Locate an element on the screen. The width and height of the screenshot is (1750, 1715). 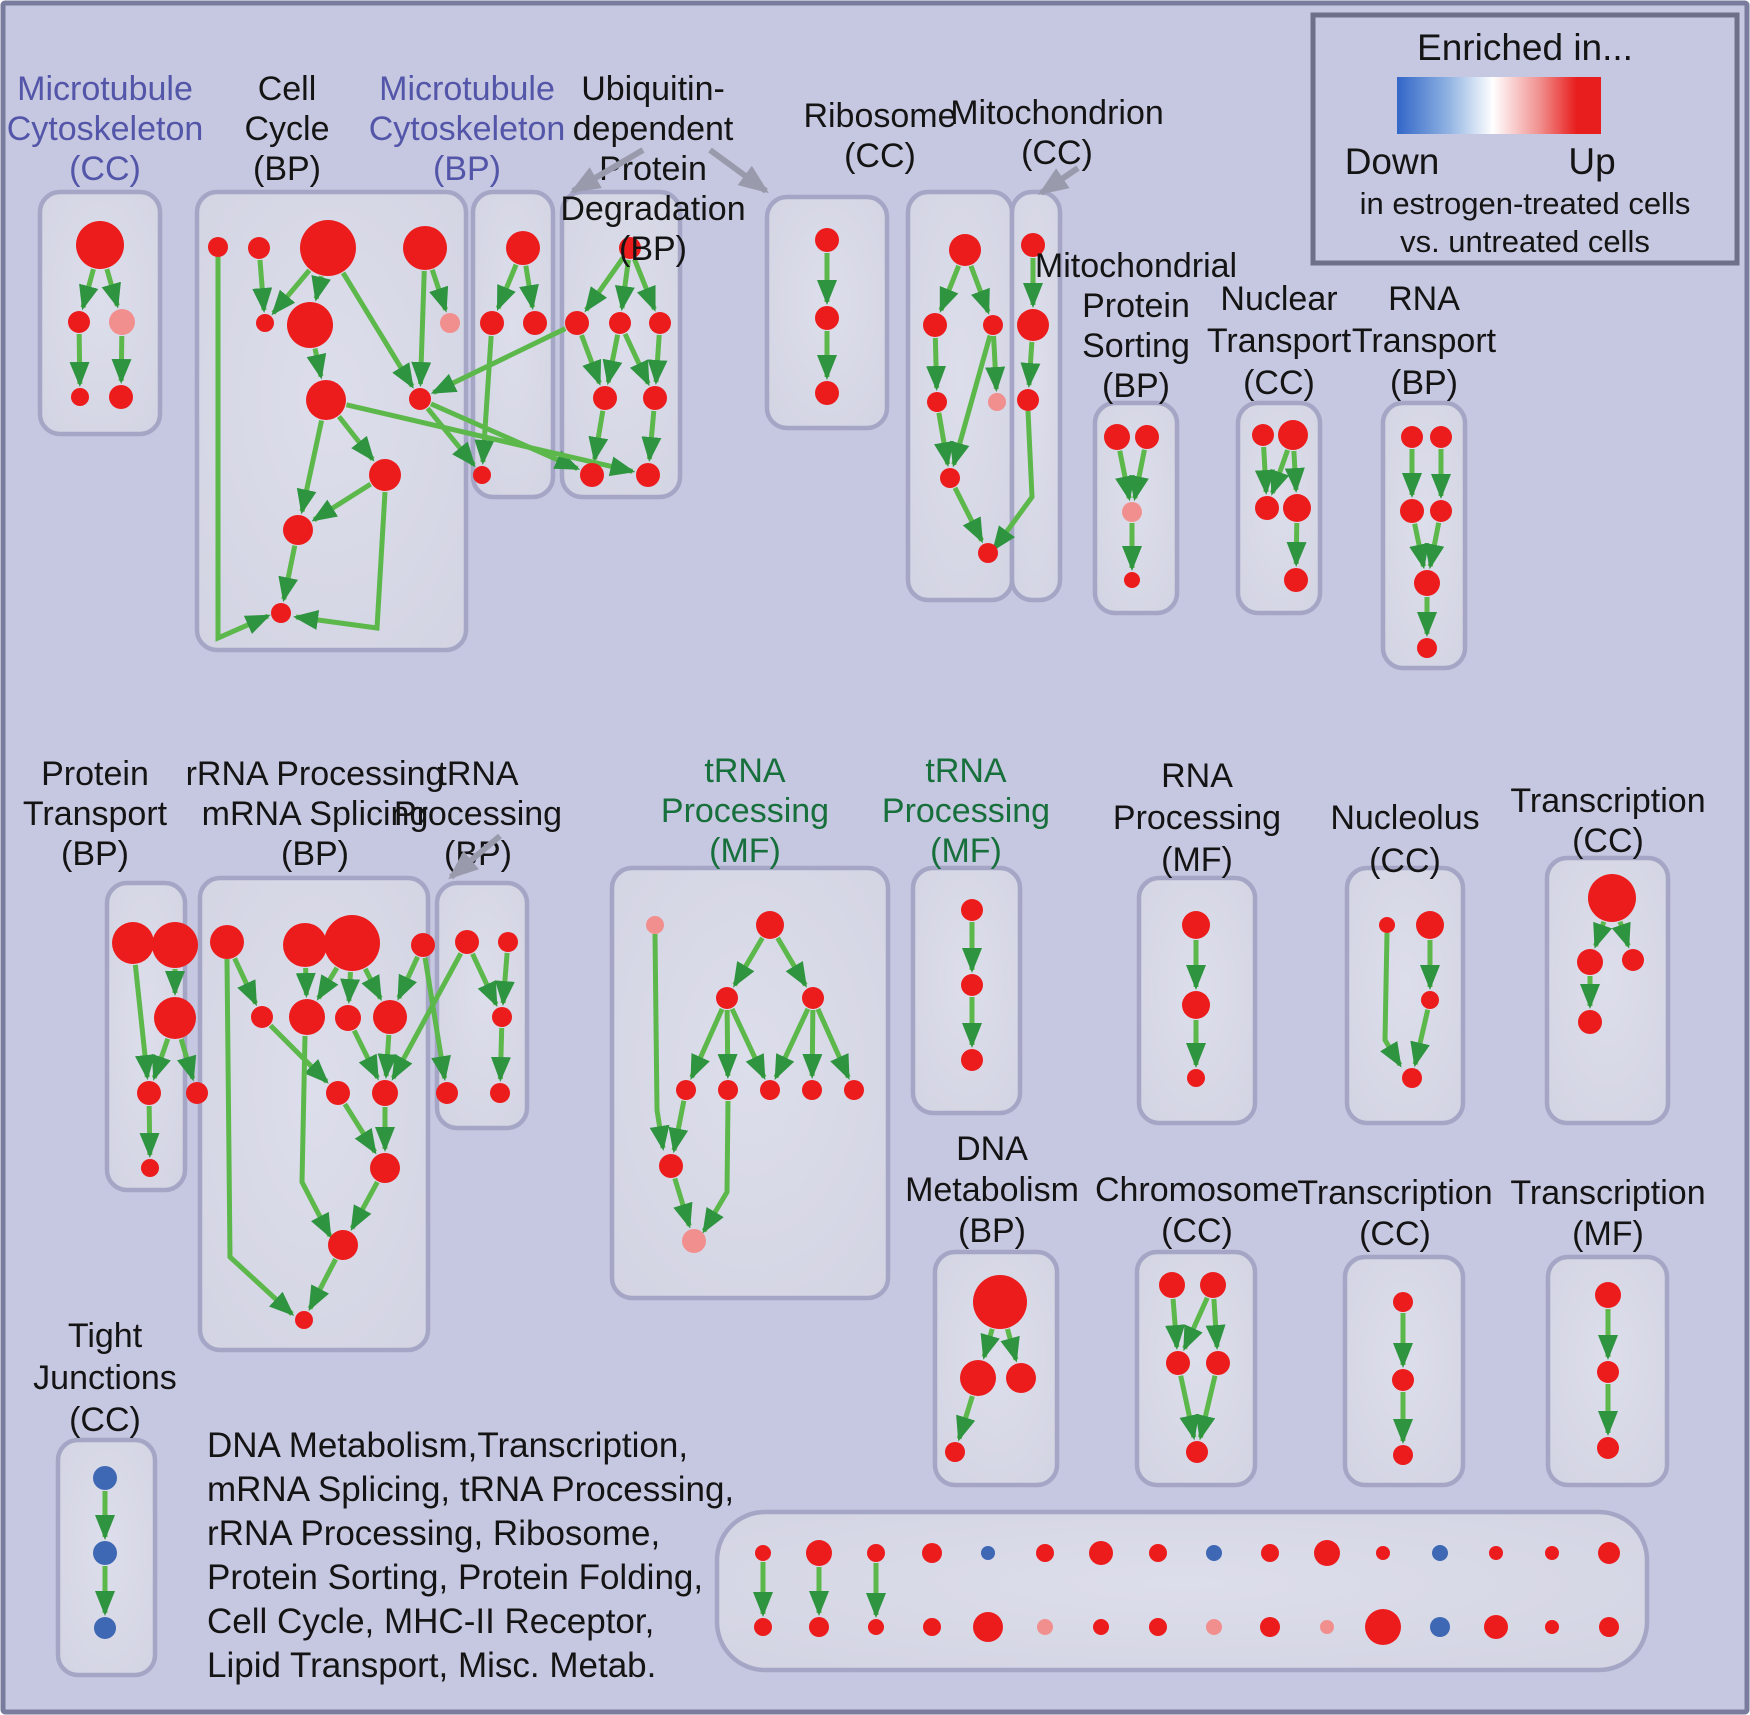
label-ubiquitin-dependent-protein-degradation-bp: Degradation is located at coordinates (652, 209).